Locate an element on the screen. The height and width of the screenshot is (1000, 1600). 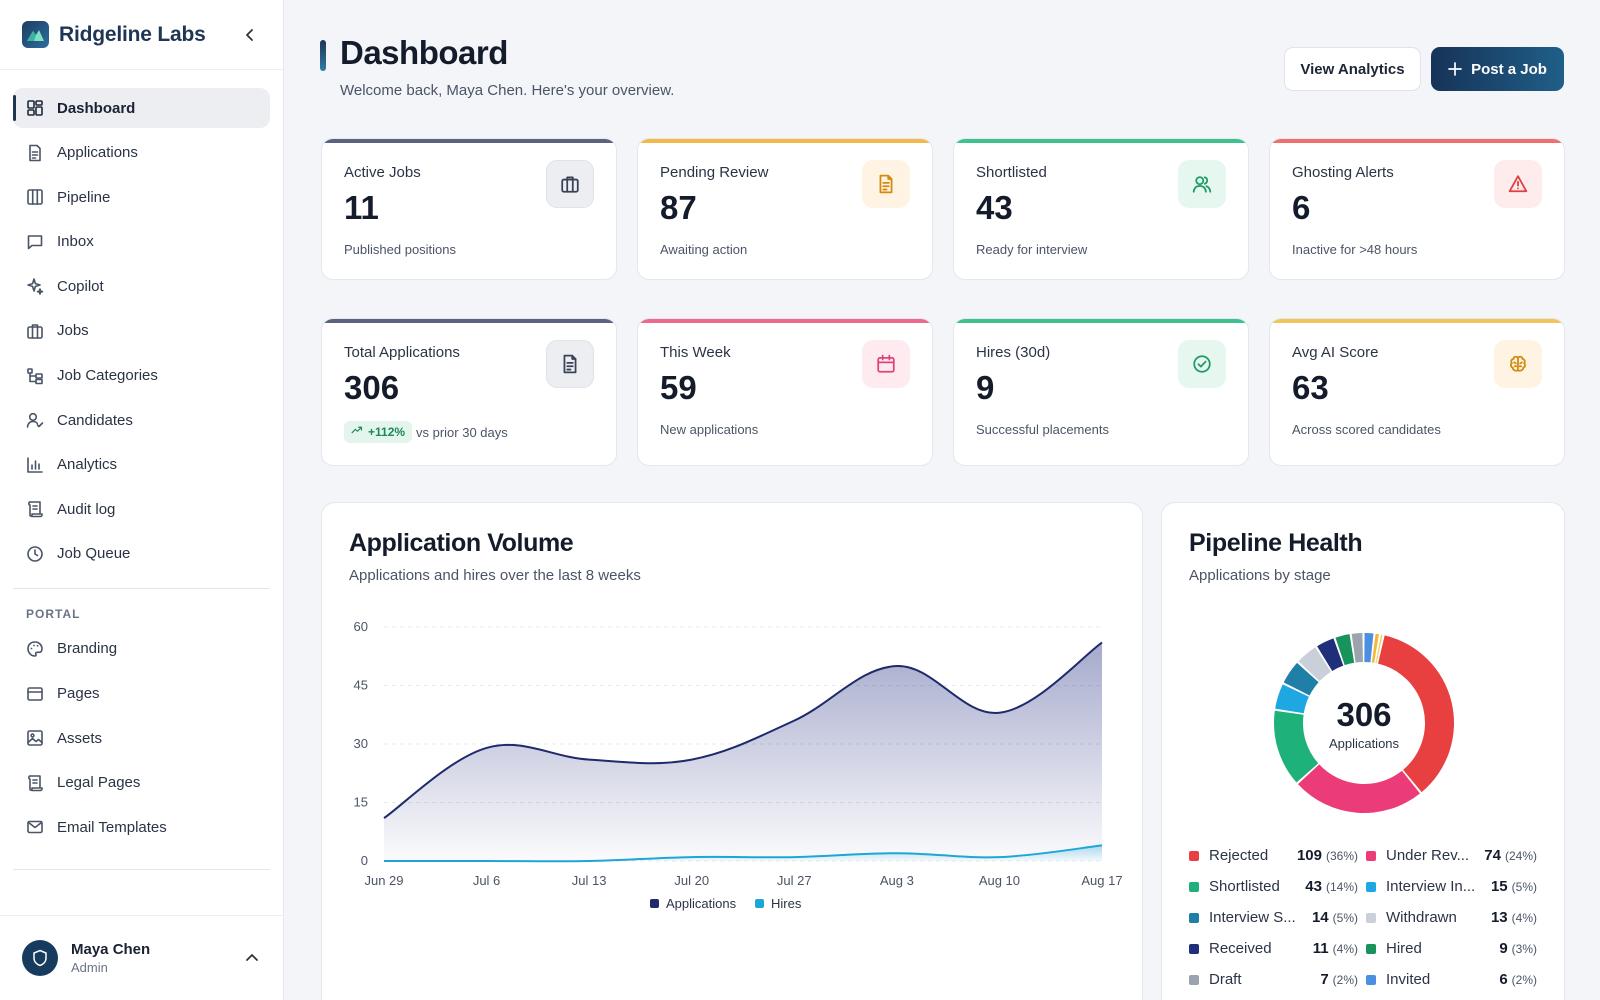
users-icon is located at coordinates (1202, 184).